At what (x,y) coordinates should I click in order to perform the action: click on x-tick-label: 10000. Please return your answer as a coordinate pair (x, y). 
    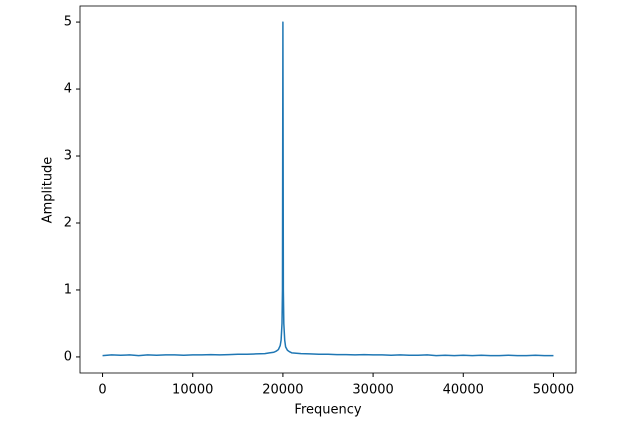
    Looking at the image, I should click on (192, 390).